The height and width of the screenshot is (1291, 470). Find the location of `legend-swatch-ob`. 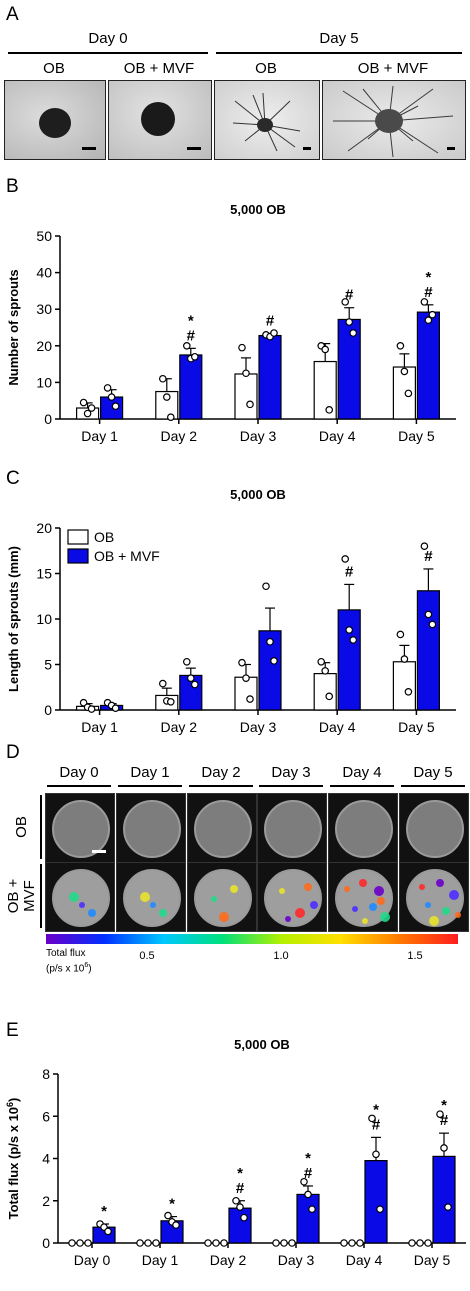

legend-swatch-ob is located at coordinates (78, 537).